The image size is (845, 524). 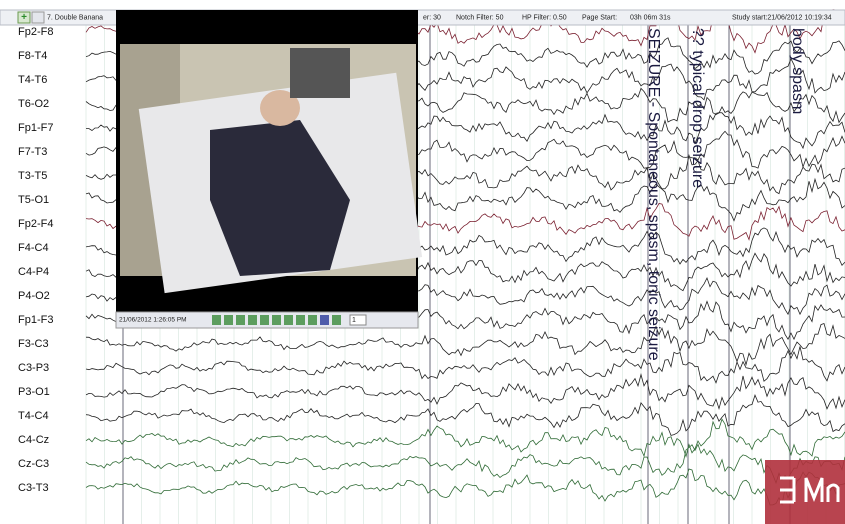 I want to click on plus-icon: +, so click(x=24, y=17).